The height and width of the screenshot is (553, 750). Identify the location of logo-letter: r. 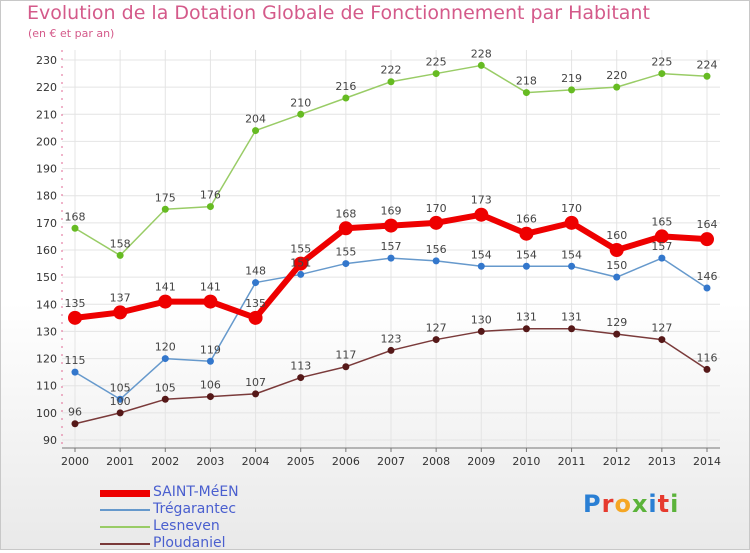
(608, 504).